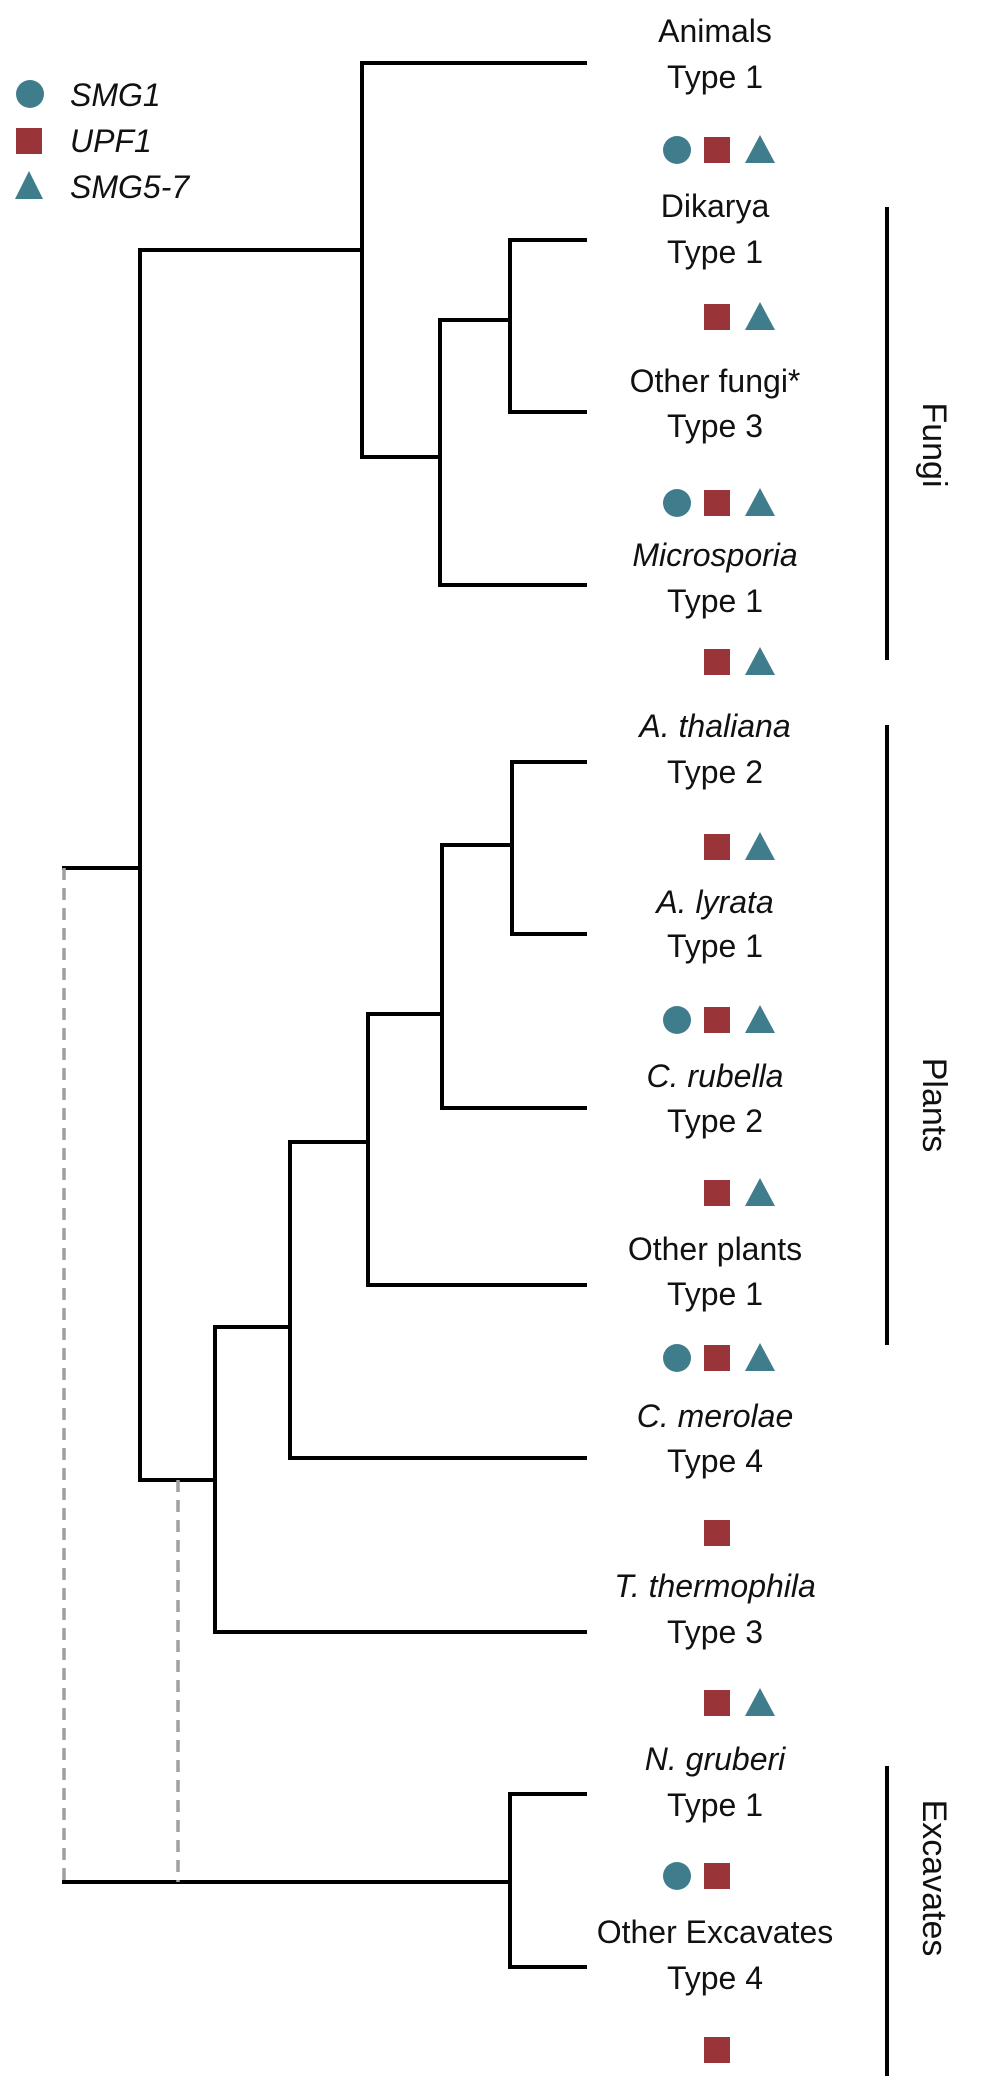 This screenshot has width=1000, height=2090. Describe the element at coordinates (934, 1105) in the screenshot. I see `group-label-plants: Plants` at that location.